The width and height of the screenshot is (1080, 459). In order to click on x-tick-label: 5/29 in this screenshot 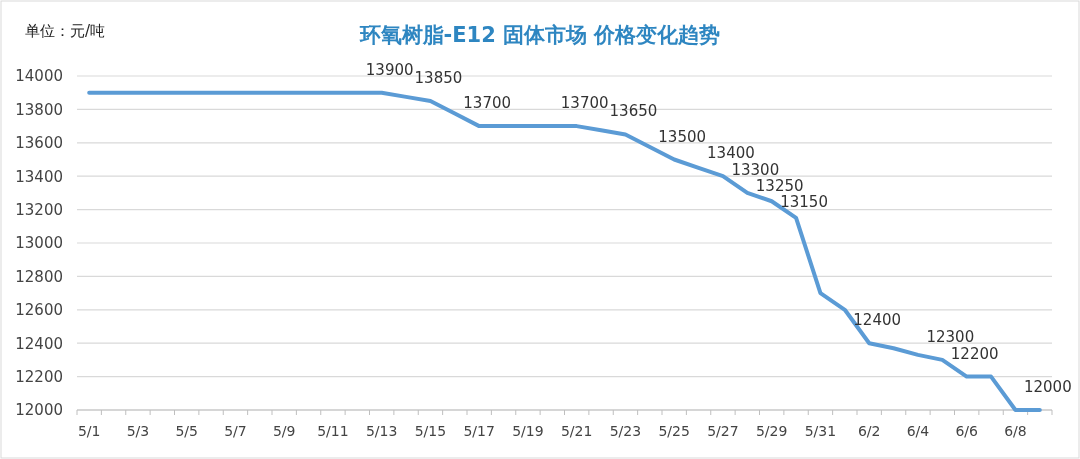, I will do `click(771, 431)`.